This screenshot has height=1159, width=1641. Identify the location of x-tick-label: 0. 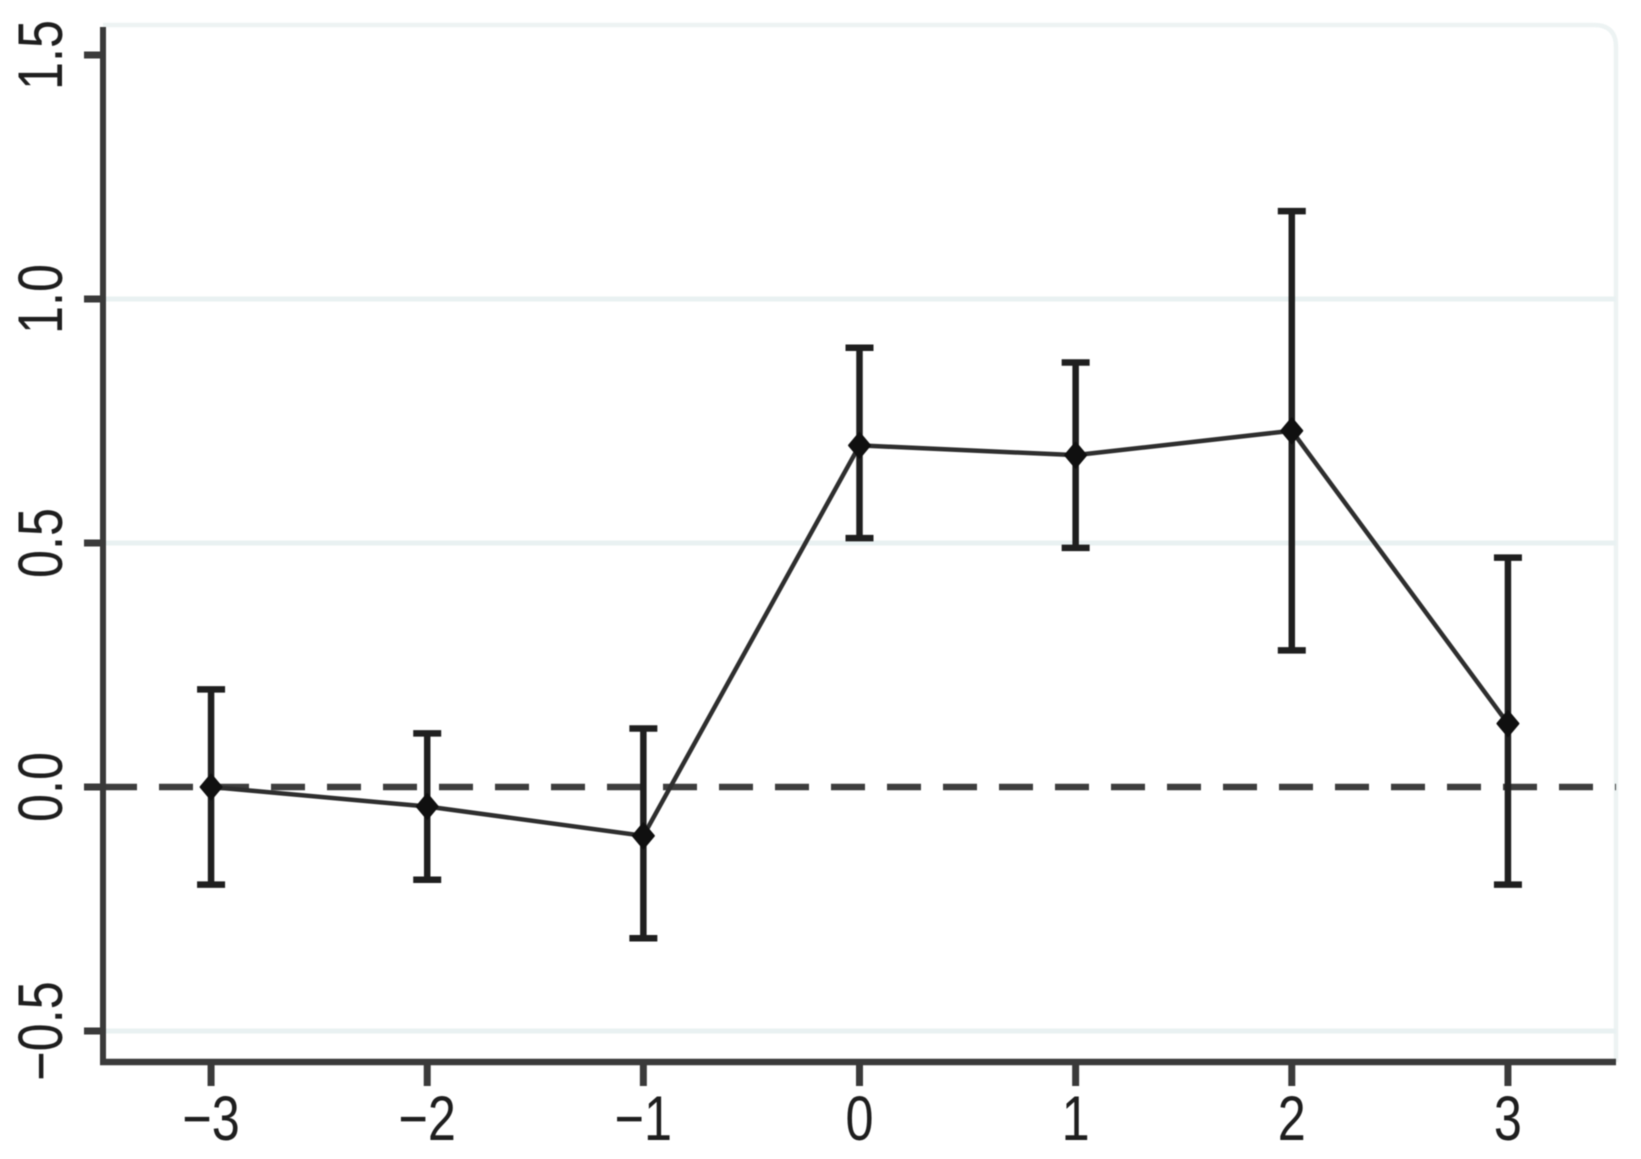
(859, 1119).